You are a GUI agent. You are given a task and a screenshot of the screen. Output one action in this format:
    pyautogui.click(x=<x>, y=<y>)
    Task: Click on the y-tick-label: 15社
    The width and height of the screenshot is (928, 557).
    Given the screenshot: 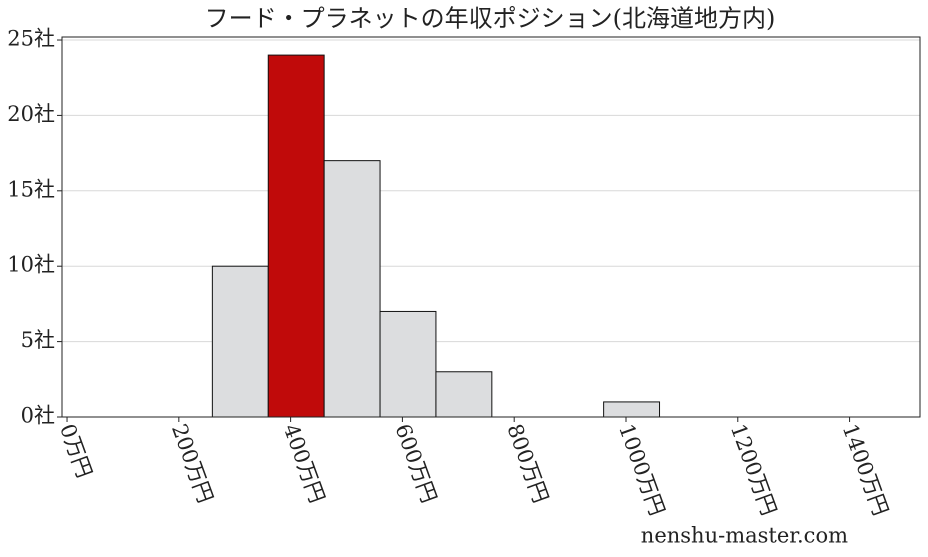 What is the action you would take?
    pyautogui.click(x=31, y=189)
    